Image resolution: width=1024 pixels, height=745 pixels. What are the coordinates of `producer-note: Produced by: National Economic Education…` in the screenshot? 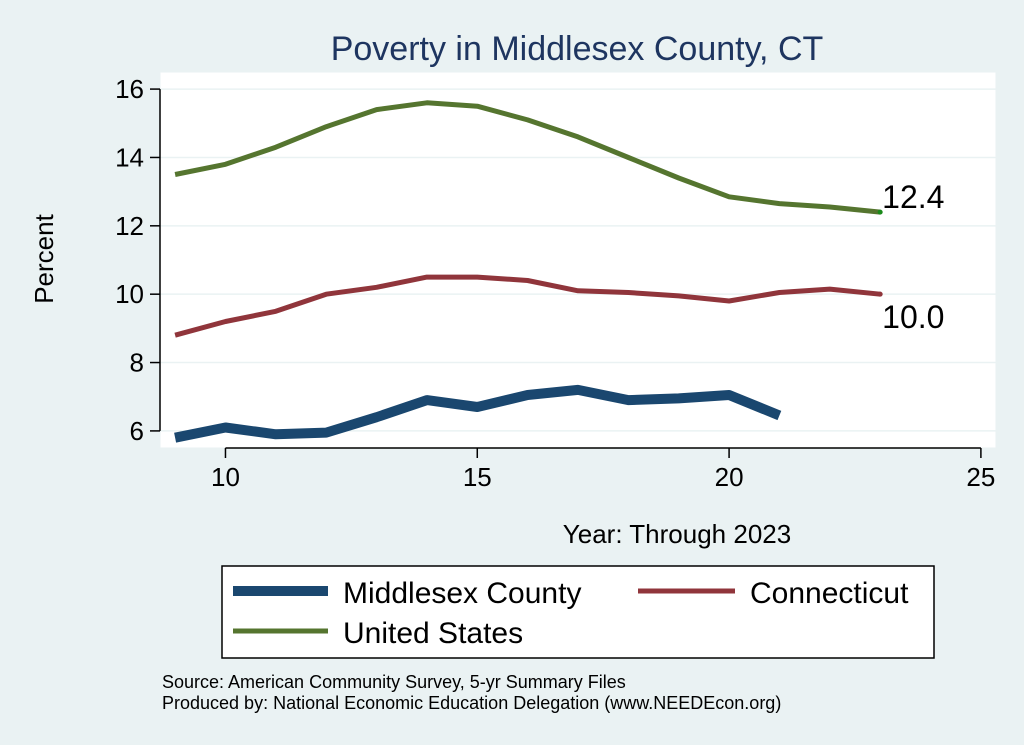 It's located at (471, 703).